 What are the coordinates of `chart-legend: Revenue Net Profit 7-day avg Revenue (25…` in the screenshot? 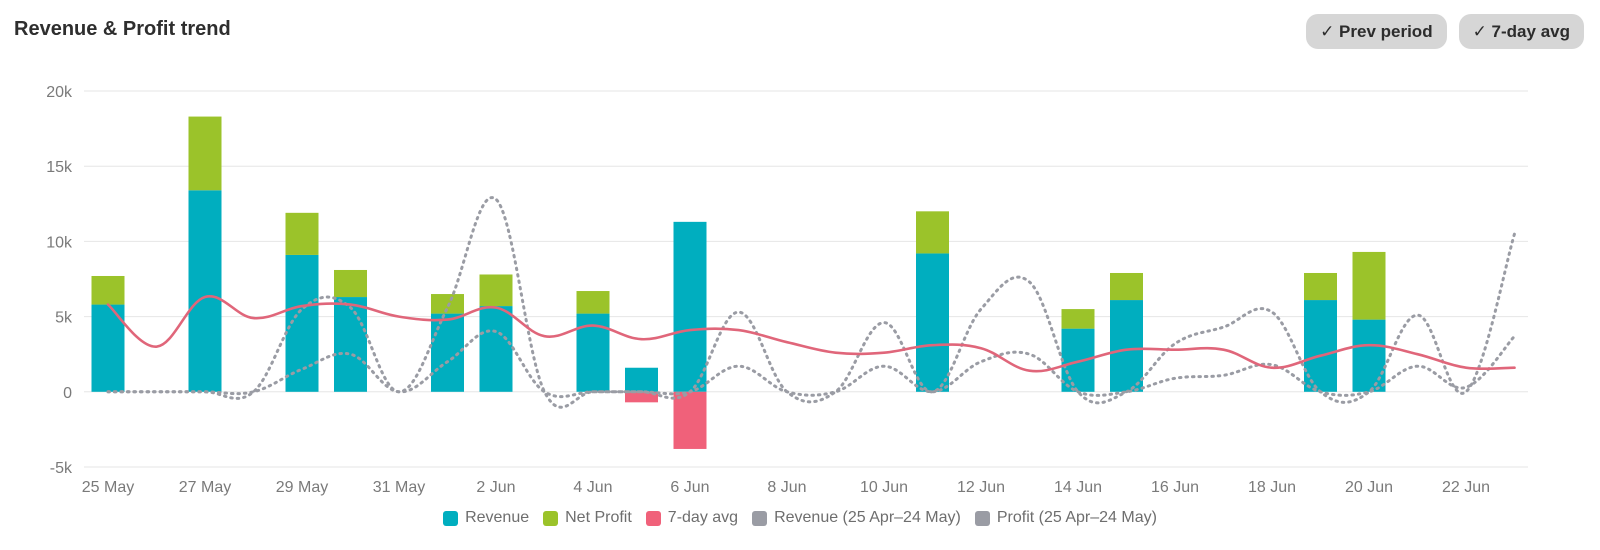 It's located at (800, 518).